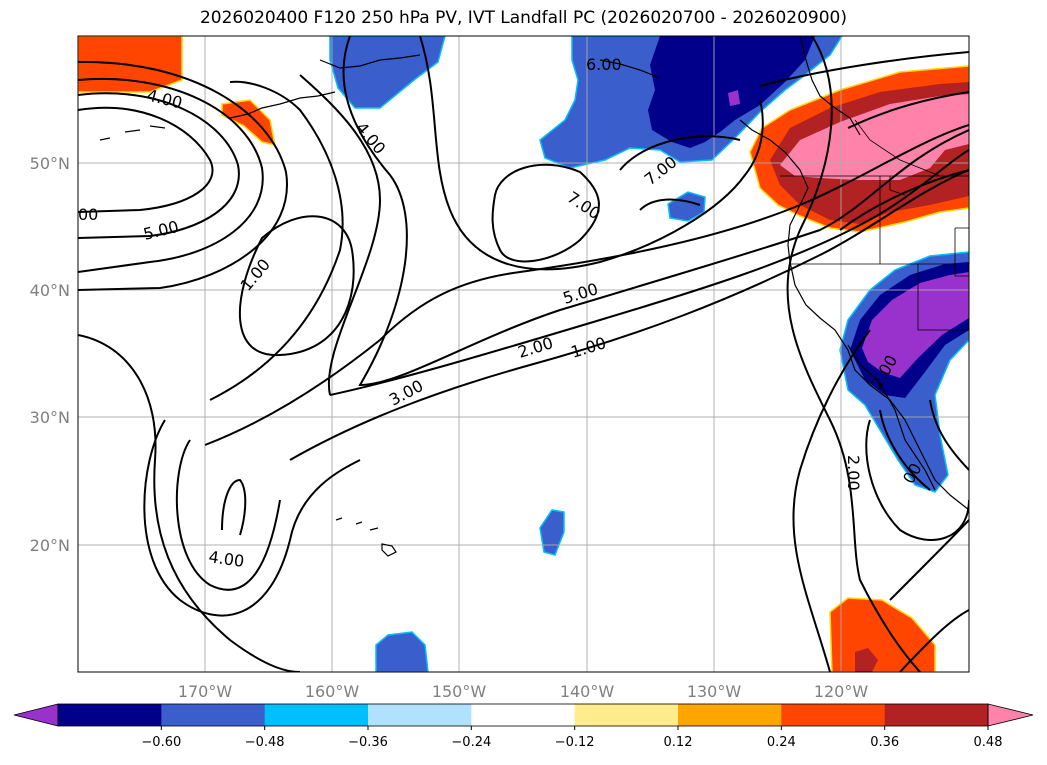 This screenshot has height=765, width=1047. What do you see at coordinates (406, 393) in the screenshot?
I see `contour-label: 3.00` at bounding box center [406, 393].